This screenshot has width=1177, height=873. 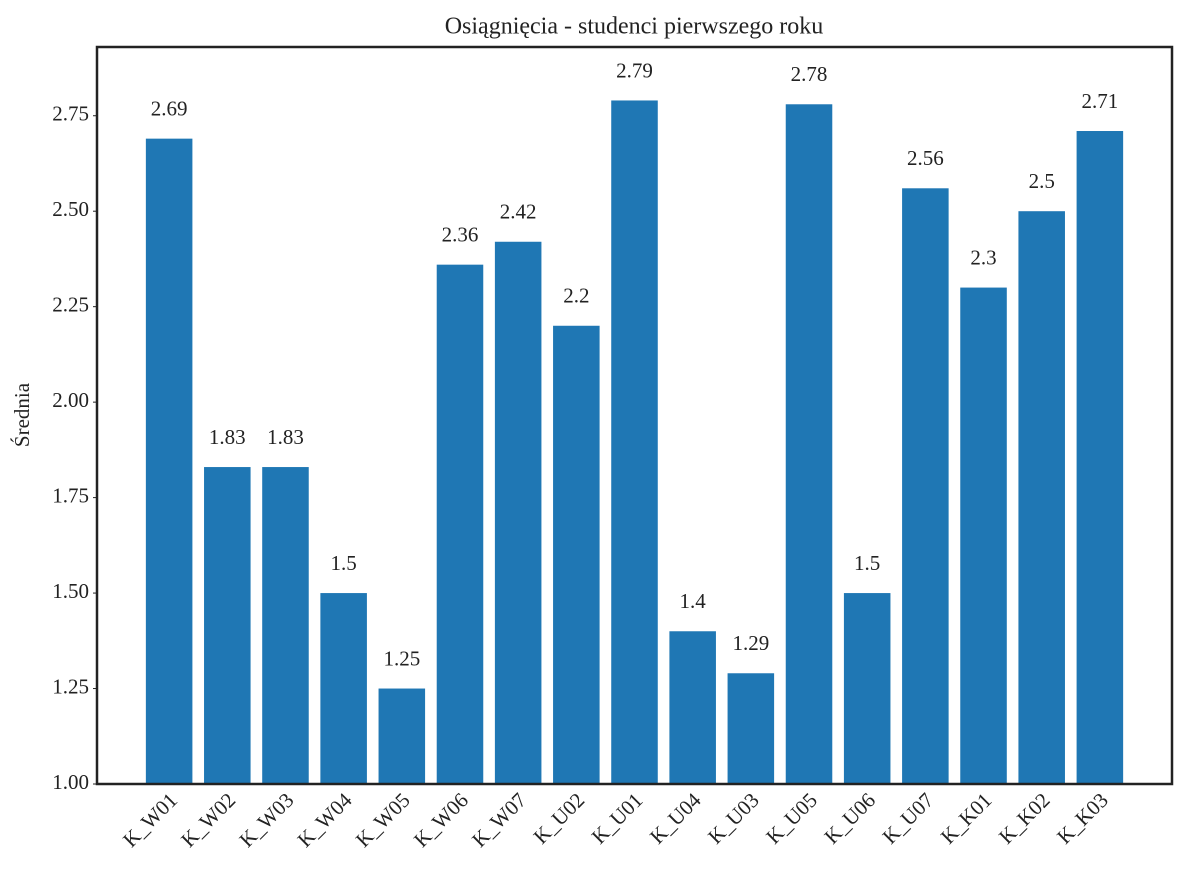 I want to click on x-tick-label: K_W07, so click(x=499, y=820).